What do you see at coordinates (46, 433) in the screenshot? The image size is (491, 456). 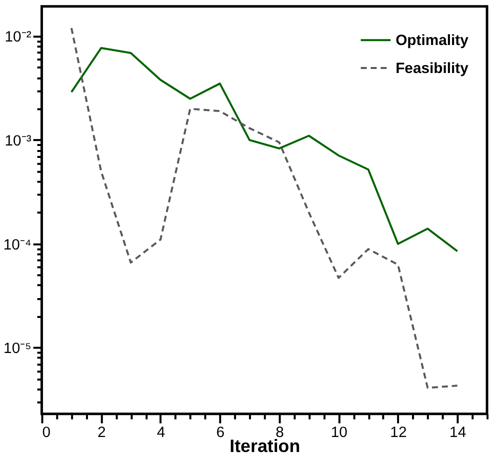 I see `x-tick-label: 0` at bounding box center [46, 433].